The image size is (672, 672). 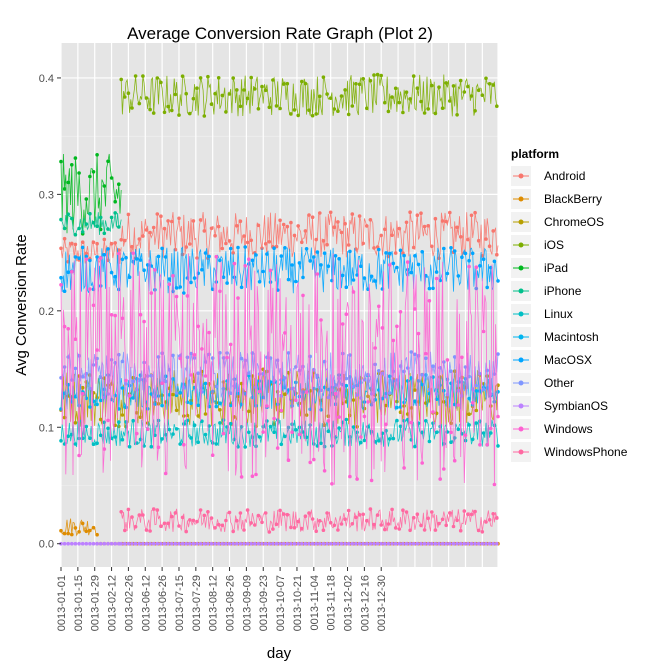 What do you see at coordinates (46, 428) in the screenshot?
I see `y-tick-label: 0.1` at bounding box center [46, 428].